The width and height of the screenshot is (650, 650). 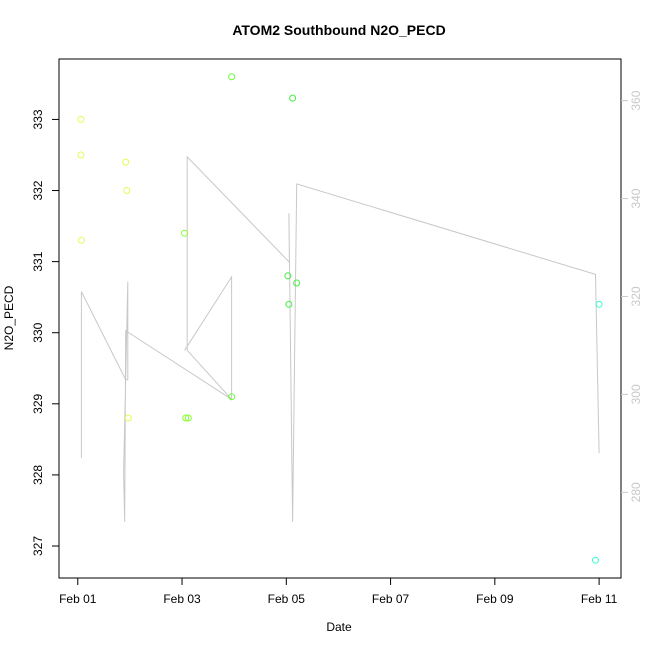 I want to click on y2-tick-label: 360, so click(x=636, y=100).